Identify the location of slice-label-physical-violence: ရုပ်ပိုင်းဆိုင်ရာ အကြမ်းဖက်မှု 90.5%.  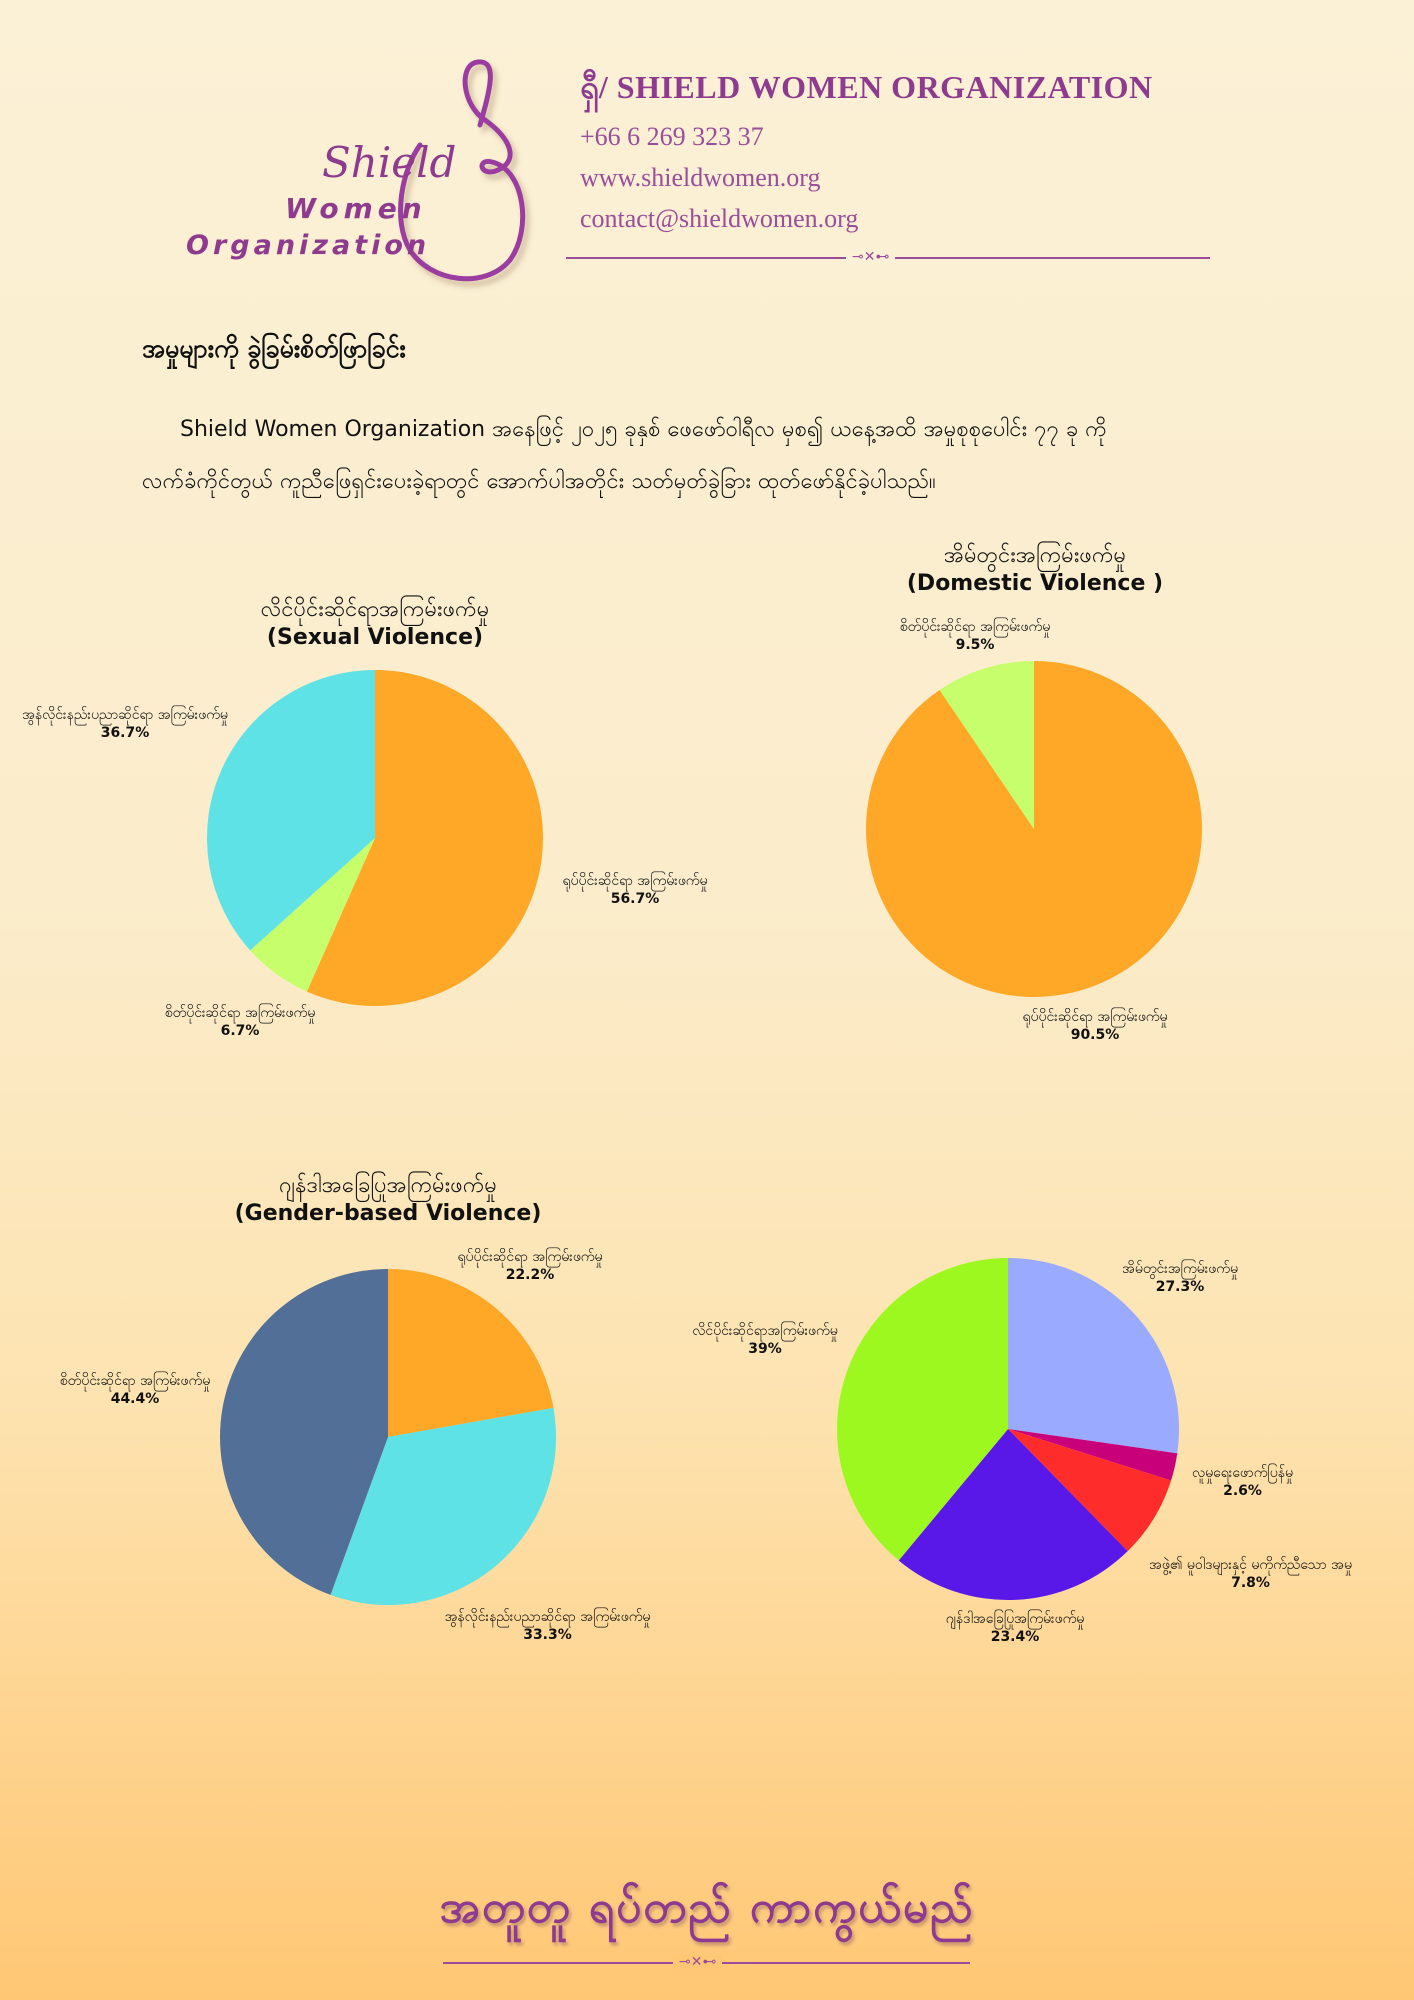
(1095, 1026).